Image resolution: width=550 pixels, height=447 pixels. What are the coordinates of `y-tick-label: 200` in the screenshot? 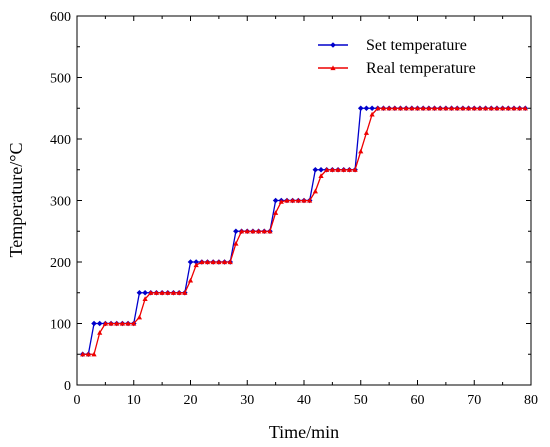 It's located at (60, 263).